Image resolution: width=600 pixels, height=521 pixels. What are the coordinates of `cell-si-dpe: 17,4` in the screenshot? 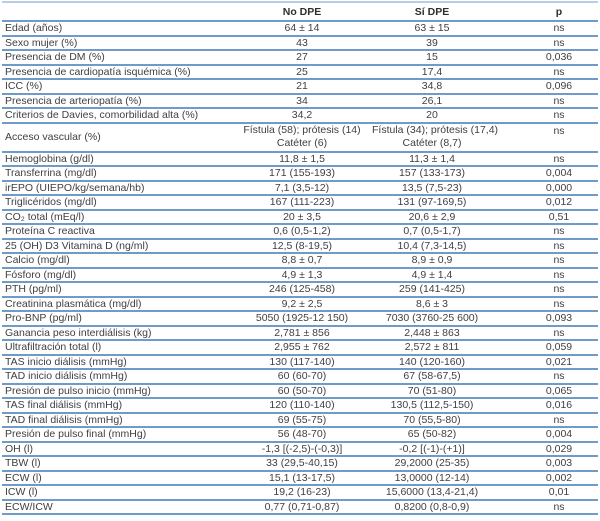 It's located at (432, 71).